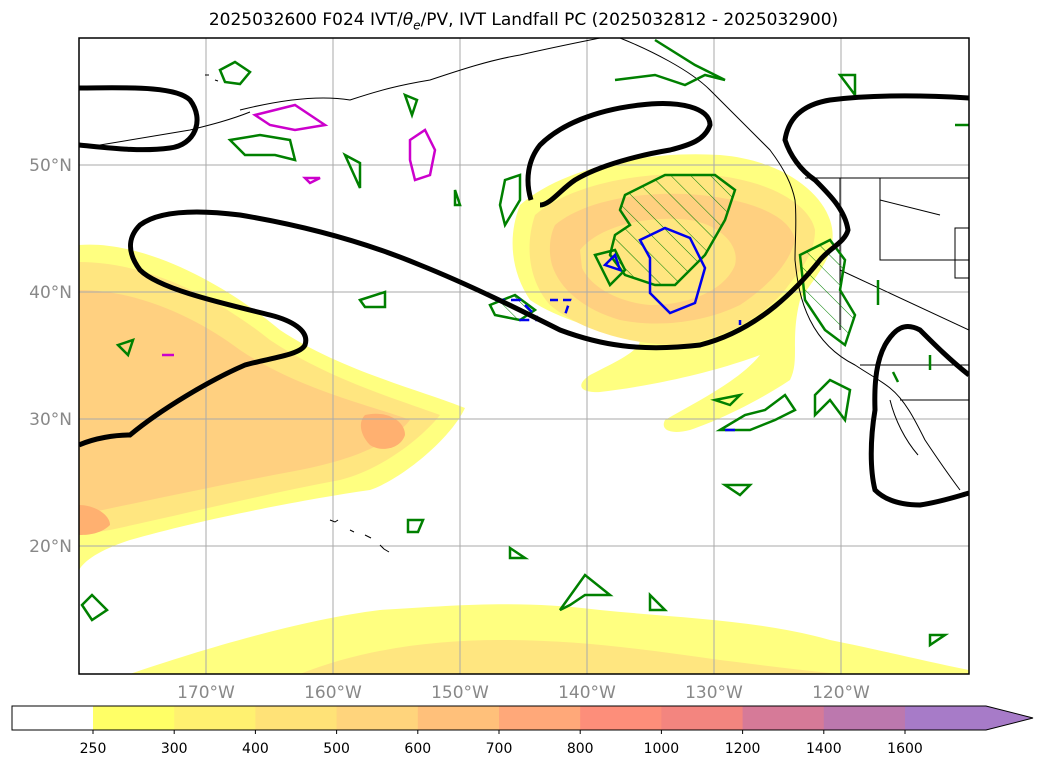 This screenshot has height=767, width=1047. I want to click on colorbar-tick-label: 700, so click(499, 749).